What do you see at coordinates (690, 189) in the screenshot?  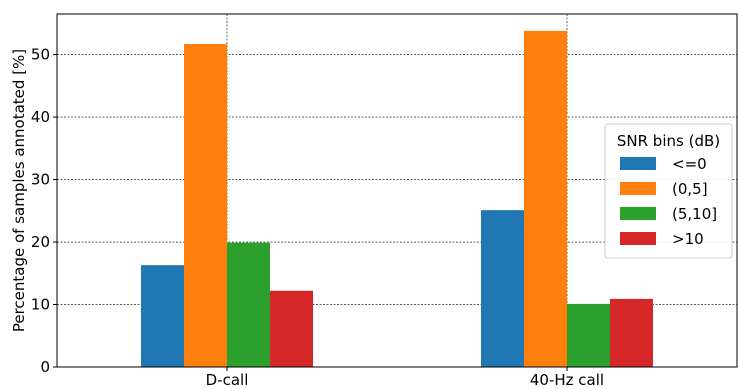 I see `legend-entry: (0,5]` at bounding box center [690, 189].